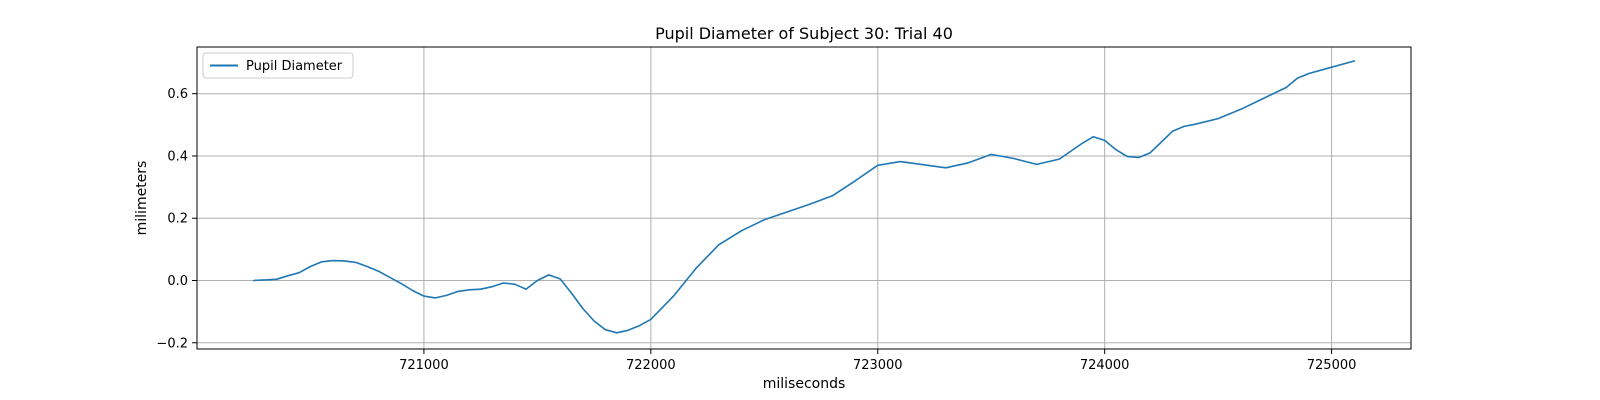 The width and height of the screenshot is (1600, 400). Describe the element at coordinates (878, 365) in the screenshot. I see `x-tick-label: 723000` at that location.